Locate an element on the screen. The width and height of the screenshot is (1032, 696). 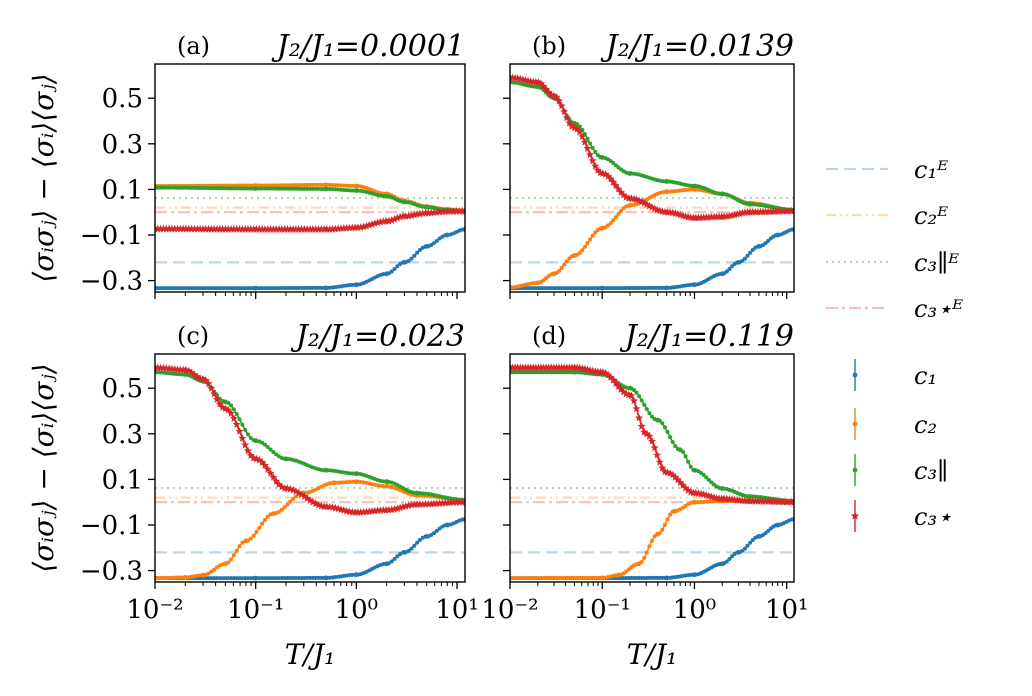
x-tick-label: 10⁻² is located at coordinates (509, 610).